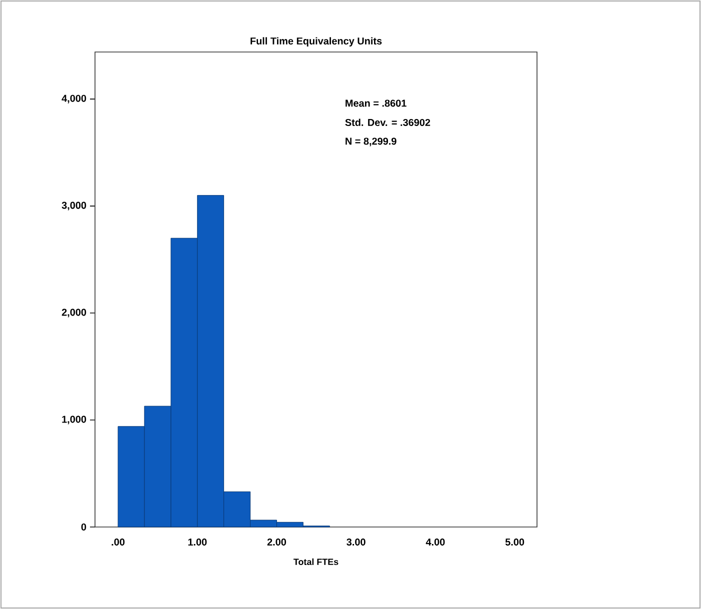  Describe the element at coordinates (316, 562) in the screenshot. I see `x-axis-title: Total FTEs` at that location.